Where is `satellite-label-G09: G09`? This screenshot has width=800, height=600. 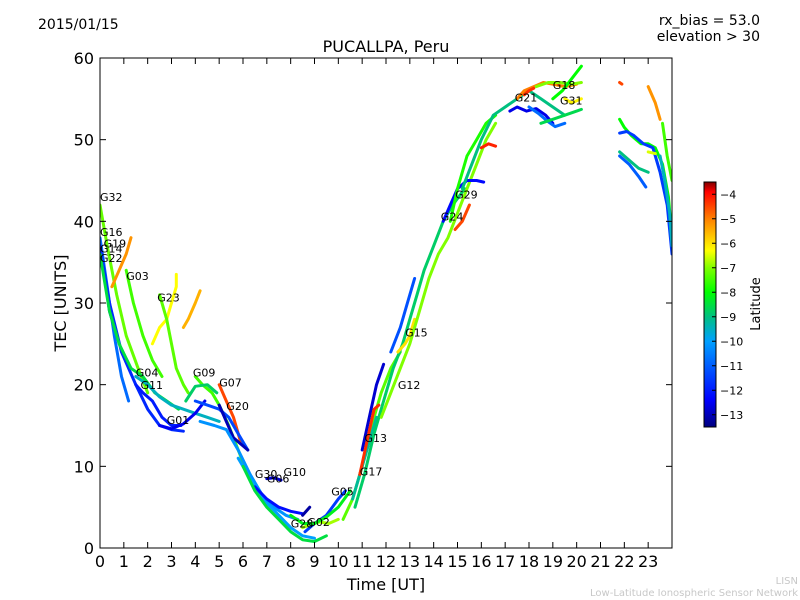
satellite-label-G09: G09 is located at coordinates (204, 373).